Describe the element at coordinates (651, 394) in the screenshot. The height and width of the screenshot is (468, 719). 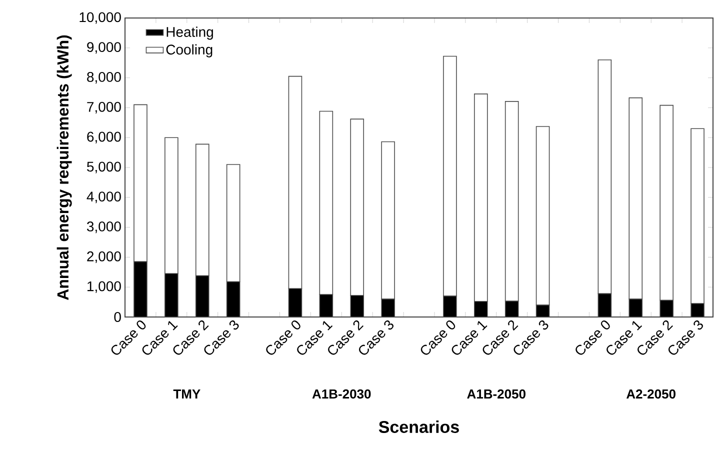
I see `text: A2-2050` at that location.